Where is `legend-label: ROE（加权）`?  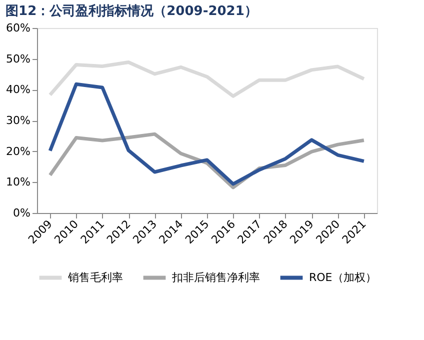 legend-label: ROE（加权） is located at coordinates (342, 277).